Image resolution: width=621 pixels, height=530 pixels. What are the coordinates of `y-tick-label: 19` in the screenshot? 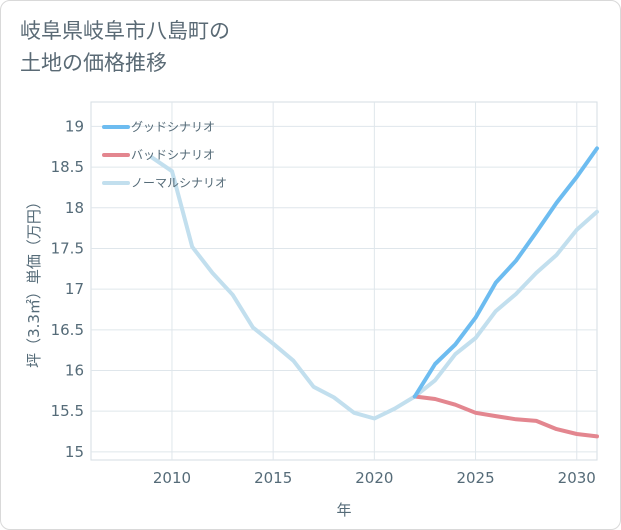 It's located at (74, 126).